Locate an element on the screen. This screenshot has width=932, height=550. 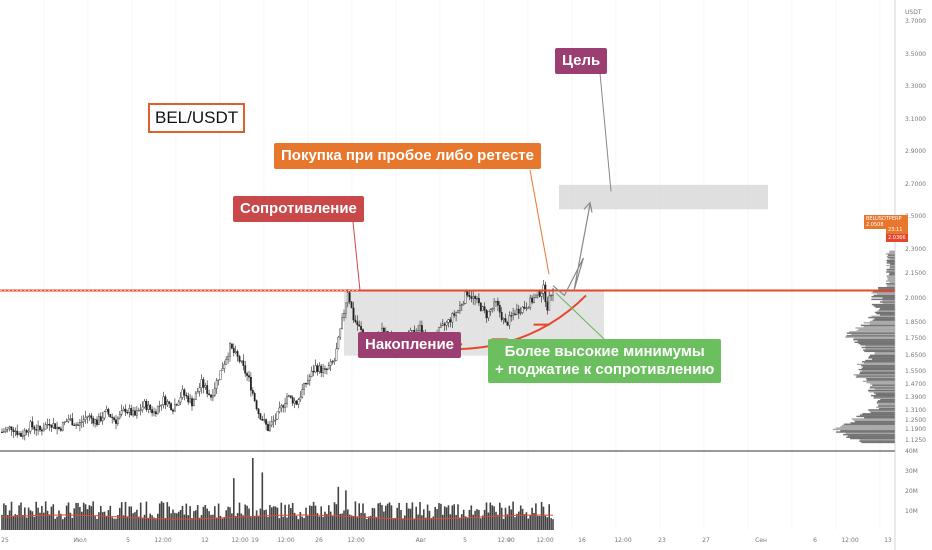
price-axis-label: 1.7500 is located at coordinates (915, 339).